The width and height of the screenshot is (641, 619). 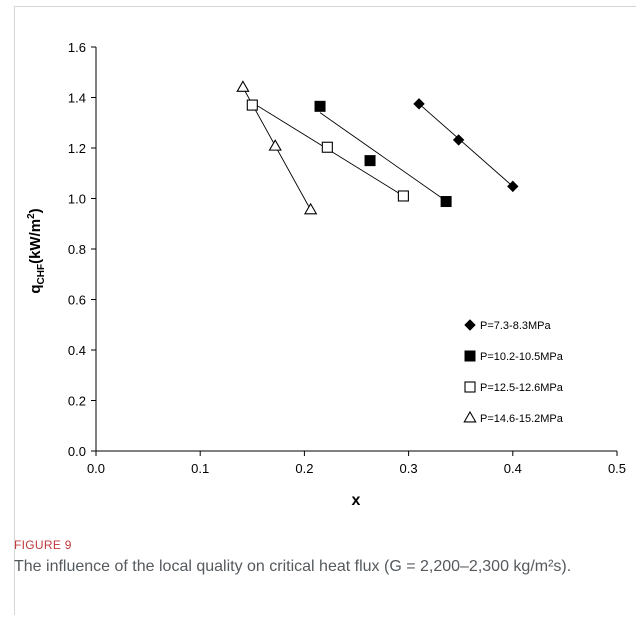 I want to click on chart-fit-lines, so click(x=378, y=149).